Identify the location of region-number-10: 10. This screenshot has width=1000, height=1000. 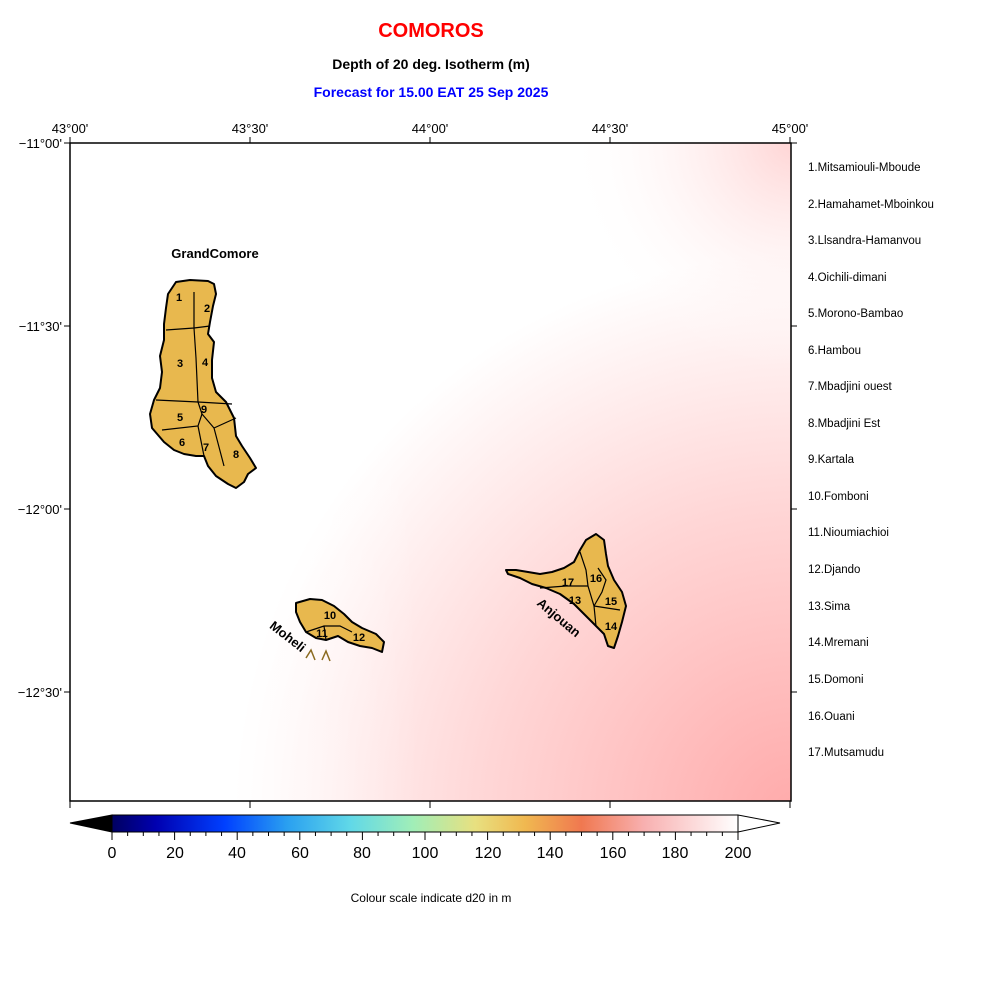
(330, 616).